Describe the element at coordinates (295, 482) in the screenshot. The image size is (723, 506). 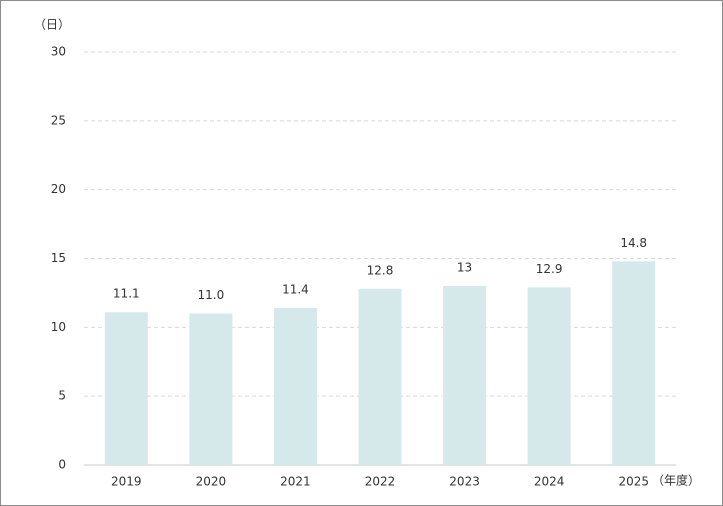
I see `x-tick-label: 2021` at that location.